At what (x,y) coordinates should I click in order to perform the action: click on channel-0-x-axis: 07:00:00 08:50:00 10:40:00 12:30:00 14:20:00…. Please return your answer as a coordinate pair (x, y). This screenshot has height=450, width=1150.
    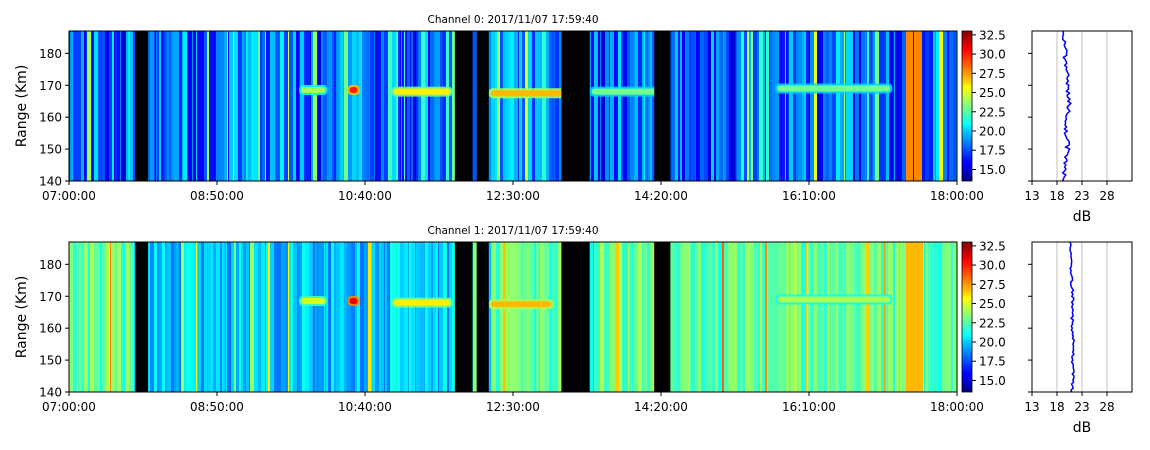
    Looking at the image, I should click on (513, 192).